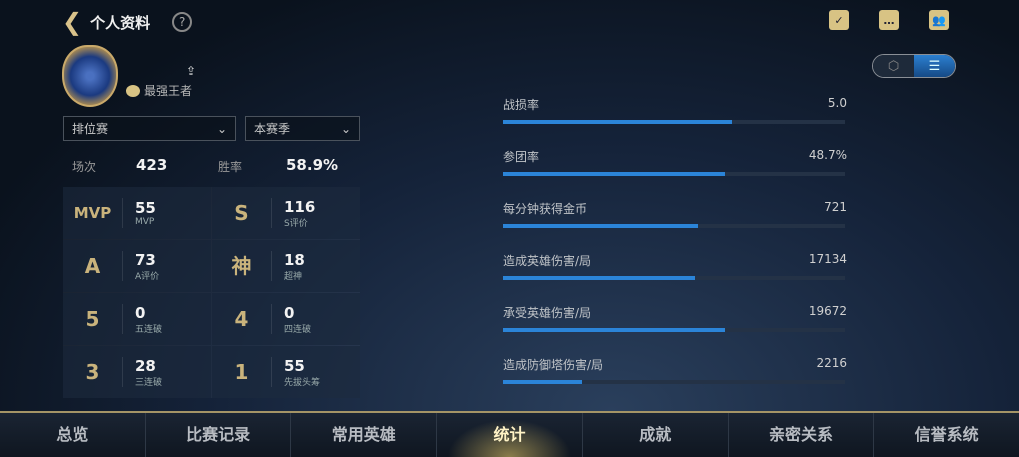 This screenshot has width=1019, height=457. Describe the element at coordinates (302, 382) in the screenshot. I see `badge-label: 先拔头筹` at that location.